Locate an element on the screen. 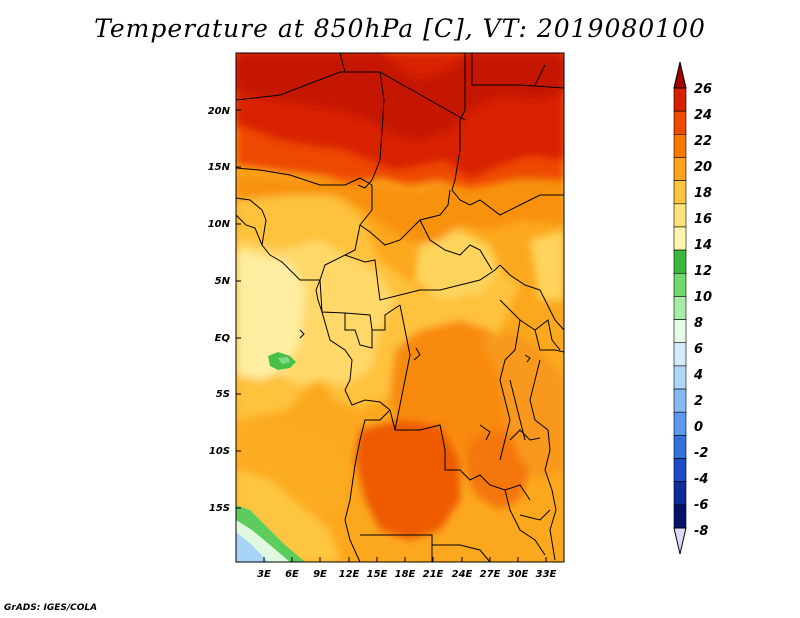 This screenshot has height=618, width=800. colorbar-label-2: 2 is located at coordinates (698, 401).